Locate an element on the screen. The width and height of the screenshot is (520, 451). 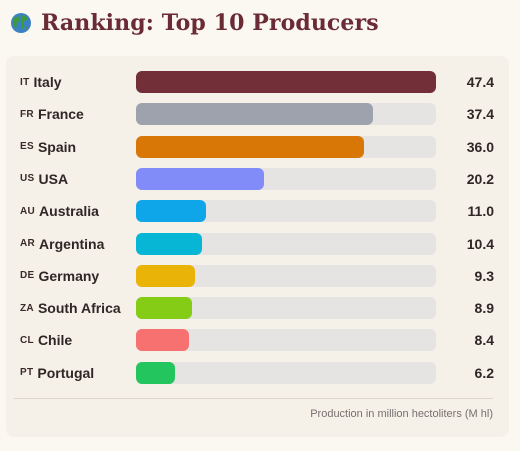
bar-row: FR France 37.4 is located at coordinates (257, 114).